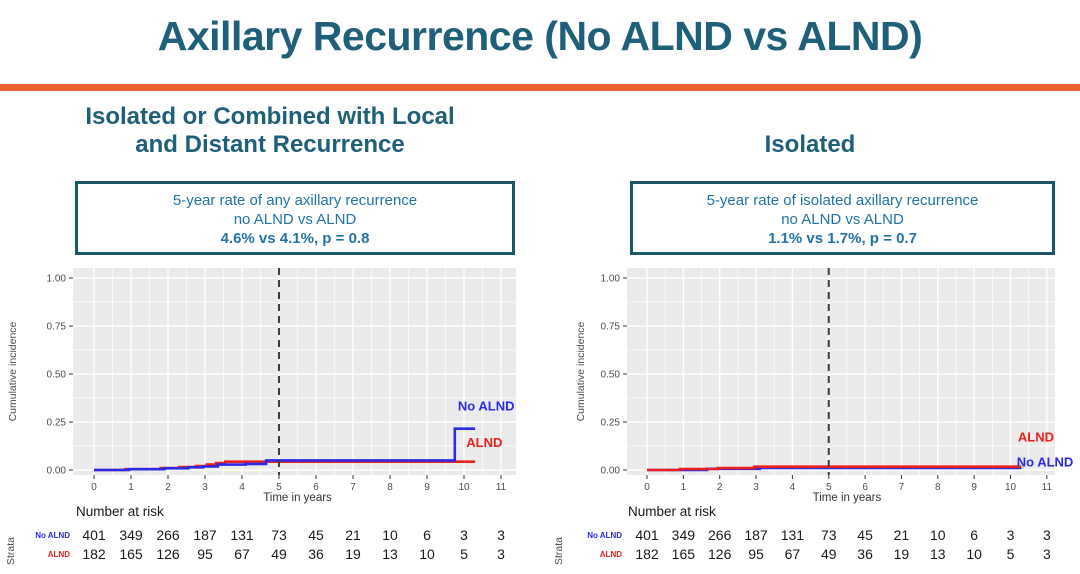 Image resolution: width=1080 pixels, height=574 pixels. What do you see at coordinates (464, 487) in the screenshot?
I see `x-tick-label: 10` at bounding box center [464, 487].